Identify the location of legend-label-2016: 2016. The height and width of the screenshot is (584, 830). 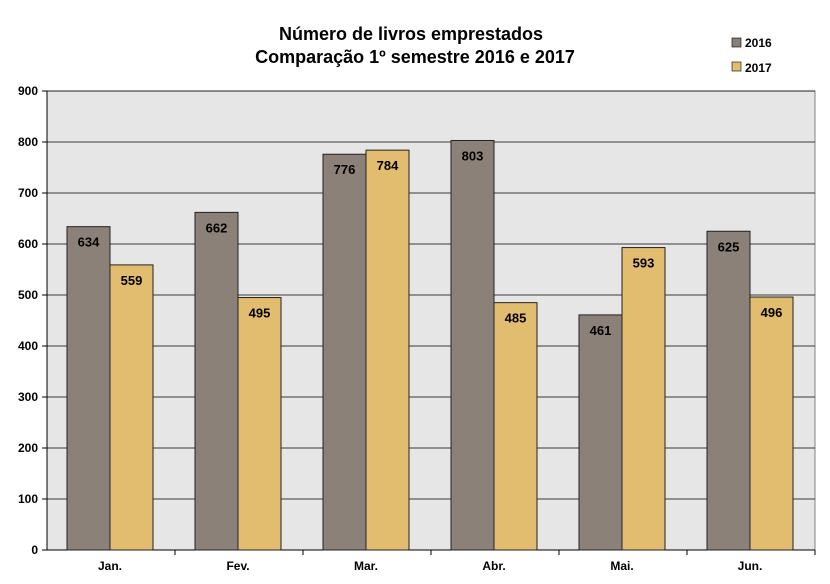
(758, 43).